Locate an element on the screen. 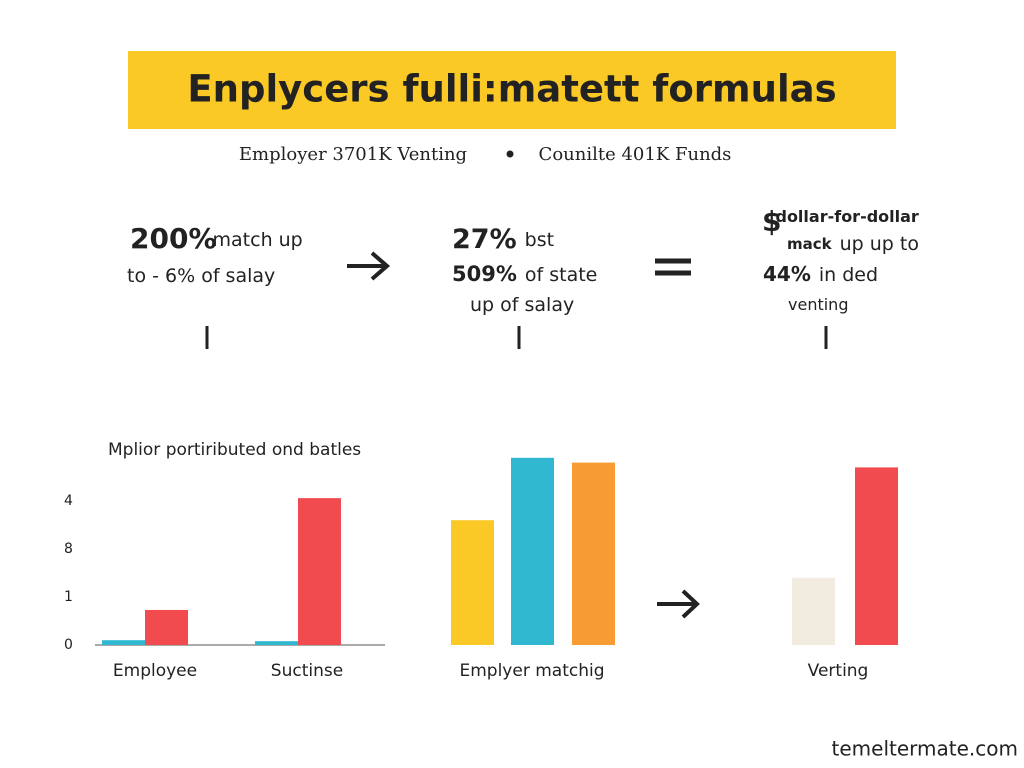 This screenshot has width=1024, height=768. formula-line: venting is located at coordinates (818, 304).